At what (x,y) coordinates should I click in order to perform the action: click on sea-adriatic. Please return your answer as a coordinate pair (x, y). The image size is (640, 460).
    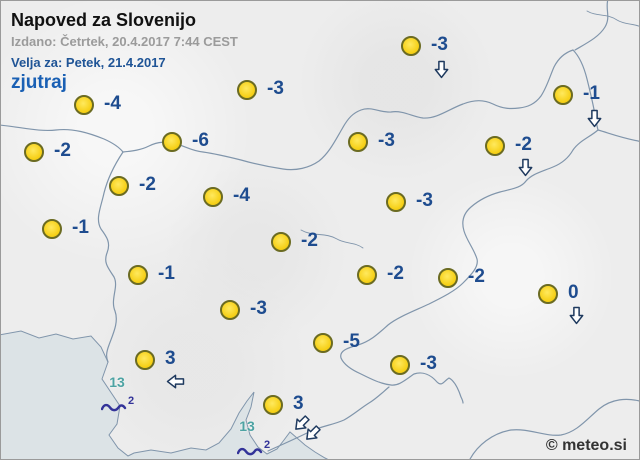
    Looking at the image, I should click on (165, 394).